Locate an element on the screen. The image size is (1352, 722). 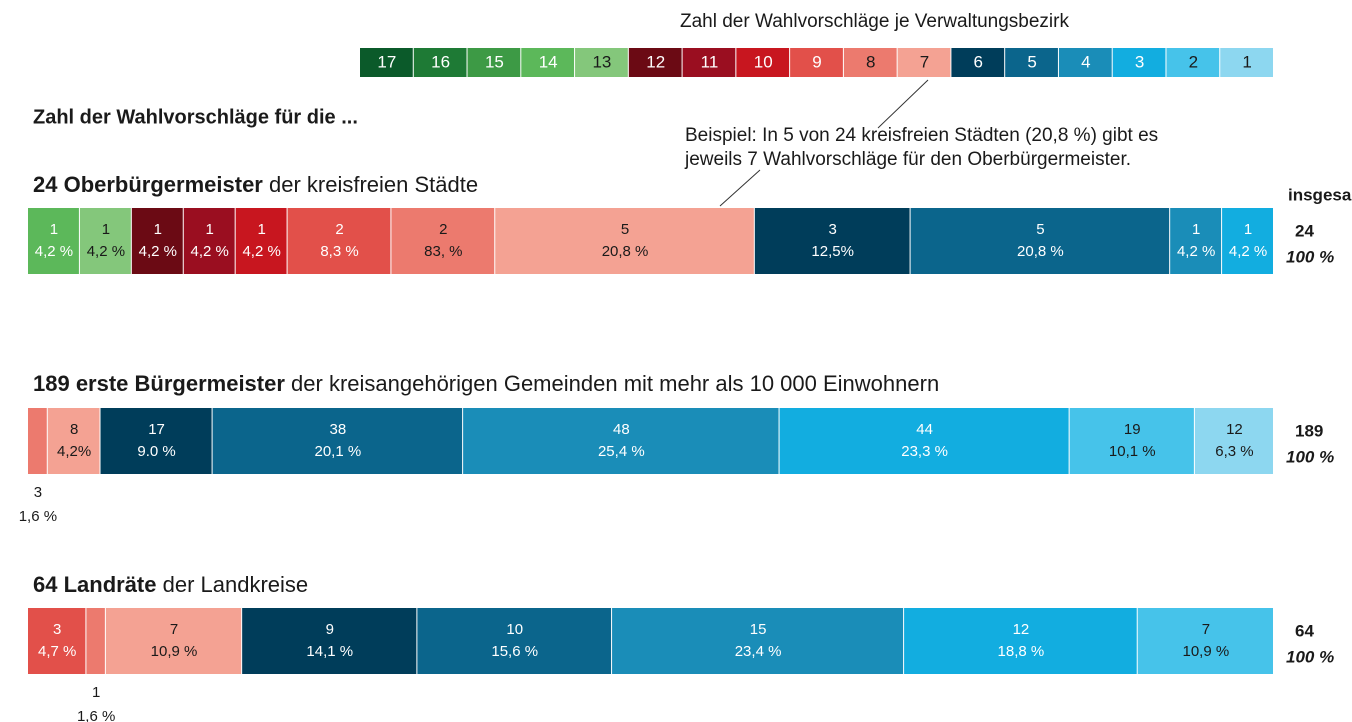
row-title-rest: der kreisfreien Städte is located at coordinates (370, 184).